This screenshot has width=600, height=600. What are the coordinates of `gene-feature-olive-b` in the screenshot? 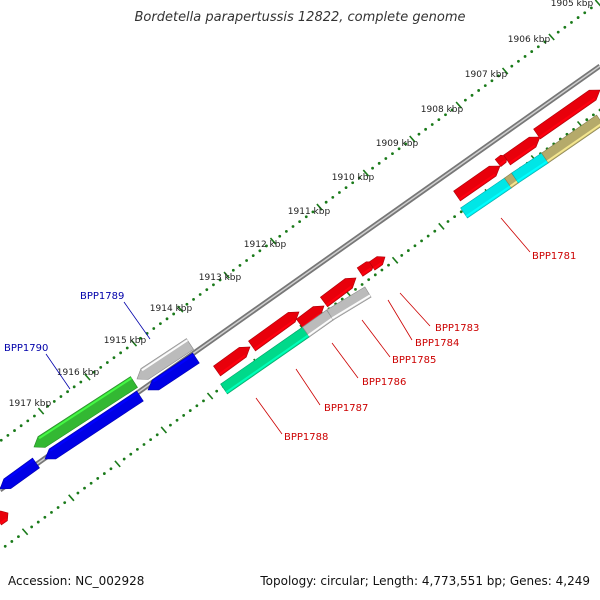 It's located at (570, 139).